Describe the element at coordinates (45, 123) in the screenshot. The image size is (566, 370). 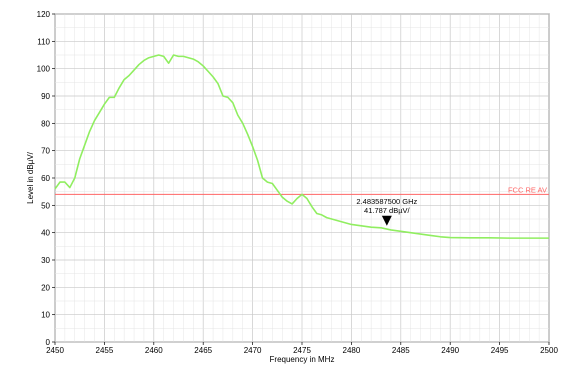
I see `y-tick-label: 80` at that location.